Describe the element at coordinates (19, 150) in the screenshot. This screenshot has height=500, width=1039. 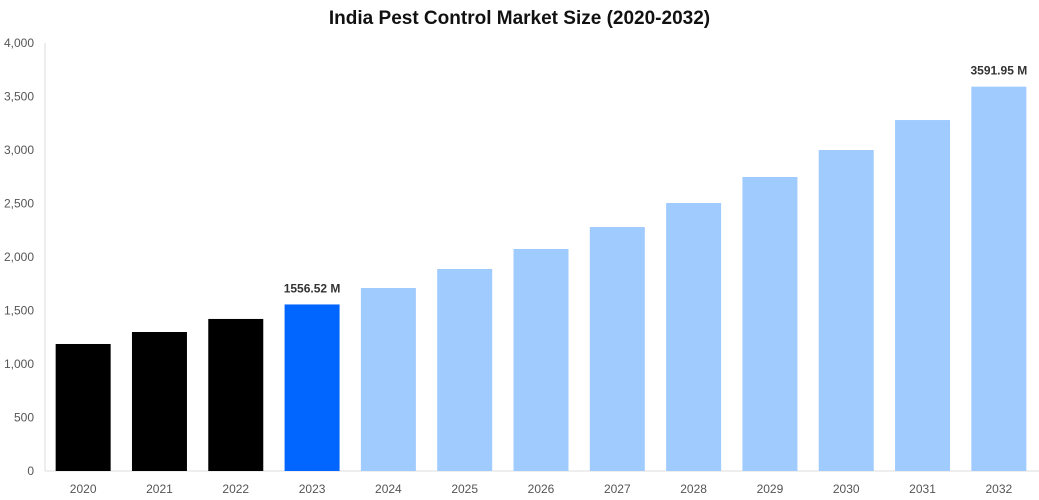
I see `y-tick-label: 3,000` at that location.